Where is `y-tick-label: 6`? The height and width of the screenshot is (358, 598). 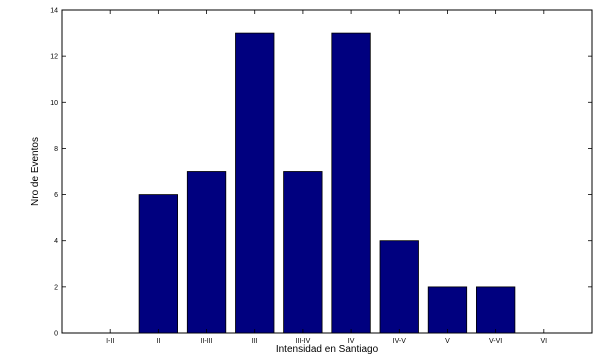 y-tick-label: 6 is located at coordinates (56, 195).